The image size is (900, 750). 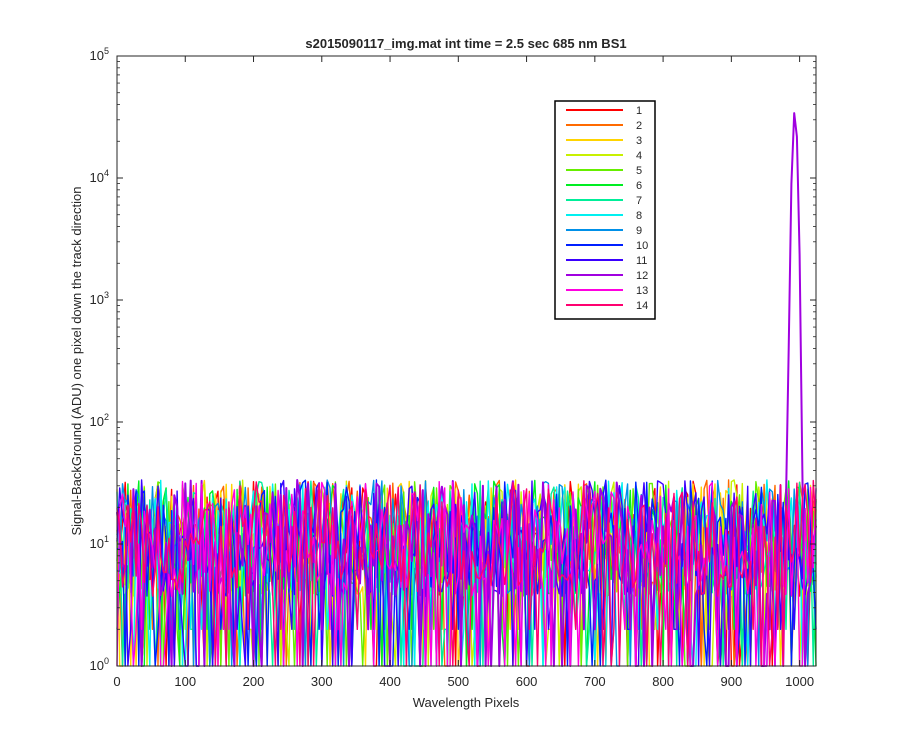 I want to click on x-tick-label: 200, so click(x=254, y=681).